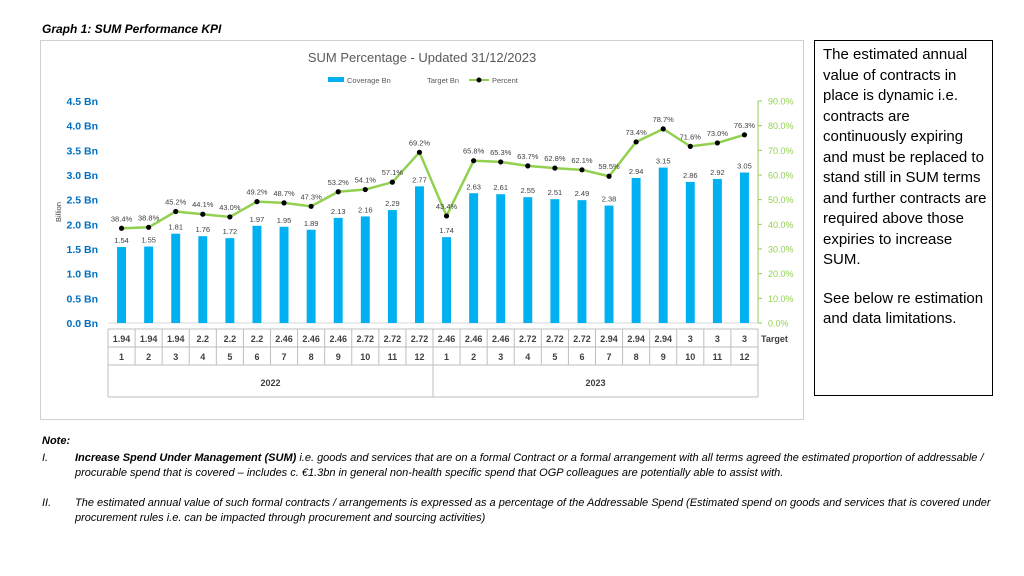  What do you see at coordinates (443, 80) in the screenshot?
I see `legend-target-label: Target Bn` at bounding box center [443, 80].